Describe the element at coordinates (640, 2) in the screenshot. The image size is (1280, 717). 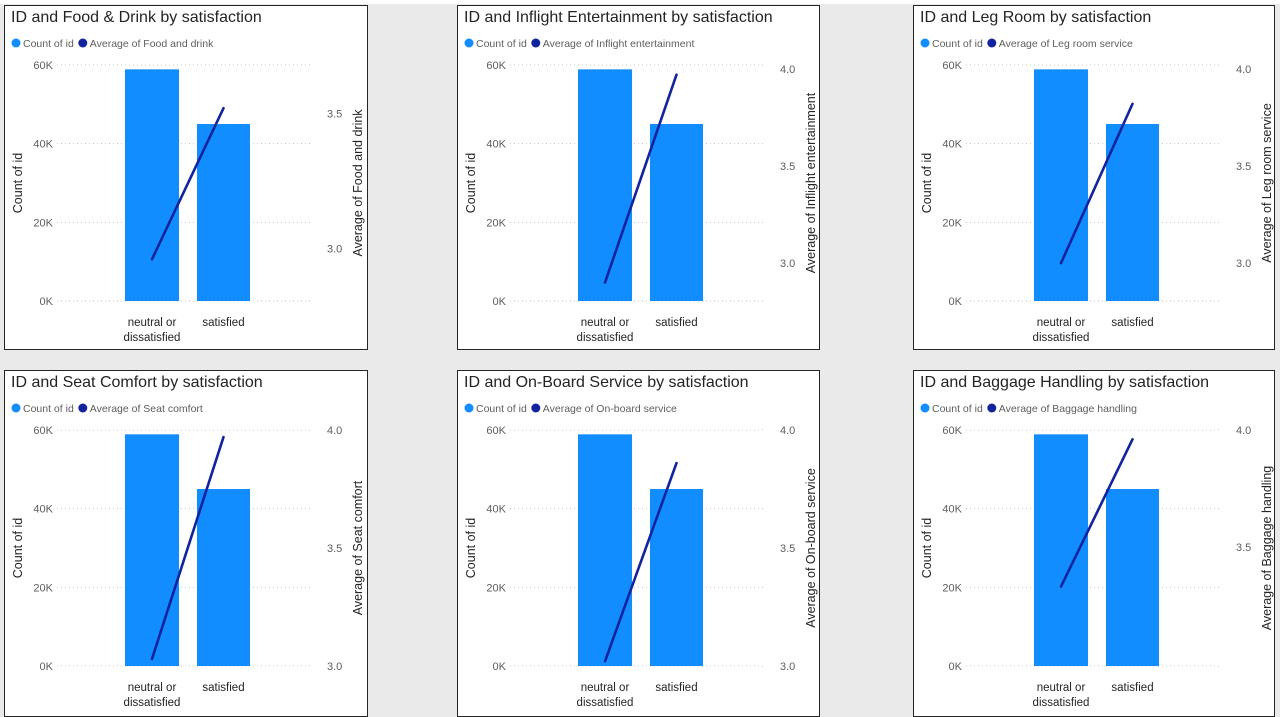
I see `top-strip` at that location.